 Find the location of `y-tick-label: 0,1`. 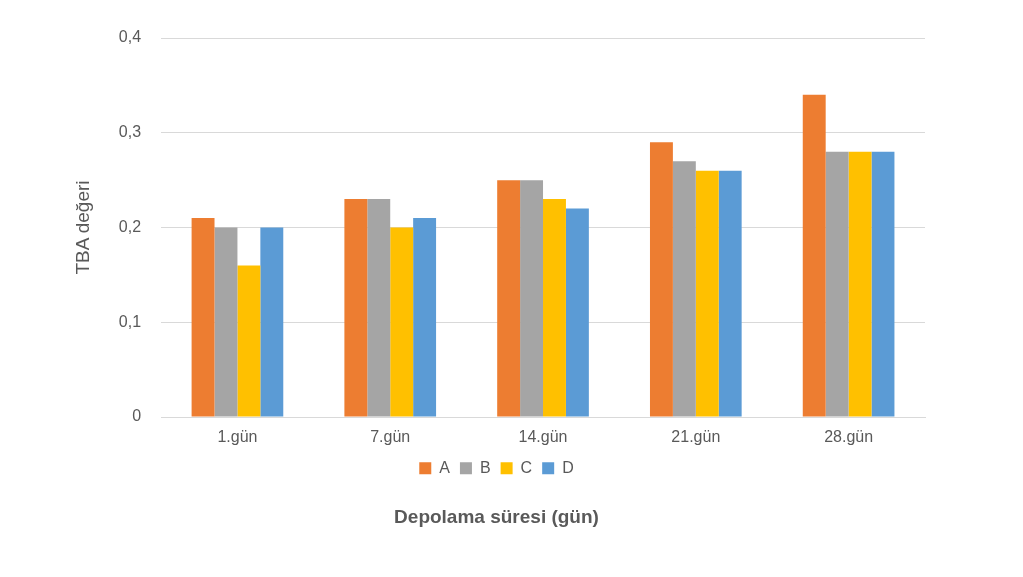

y-tick-label: 0,1 is located at coordinates (130, 321).